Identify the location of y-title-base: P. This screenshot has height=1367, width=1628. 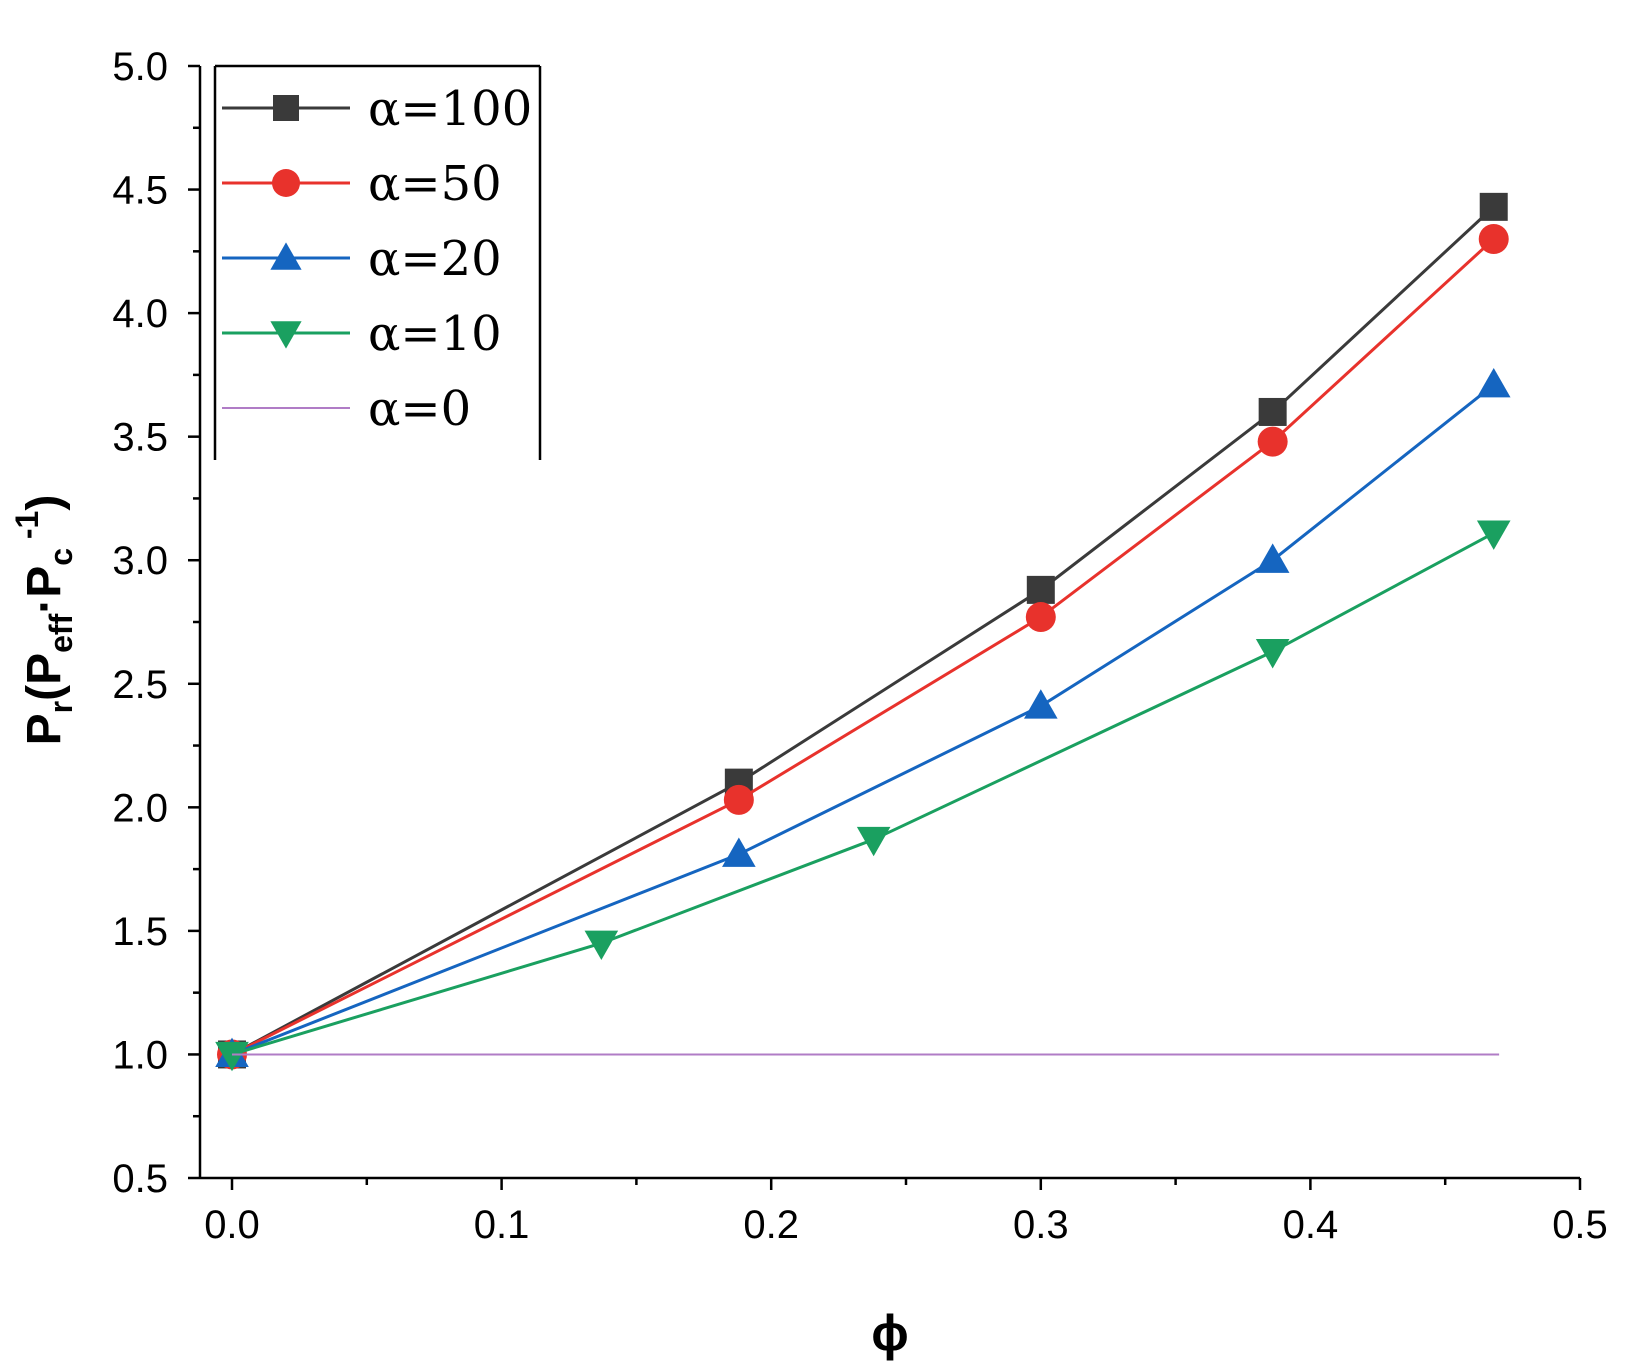
(44, 729).